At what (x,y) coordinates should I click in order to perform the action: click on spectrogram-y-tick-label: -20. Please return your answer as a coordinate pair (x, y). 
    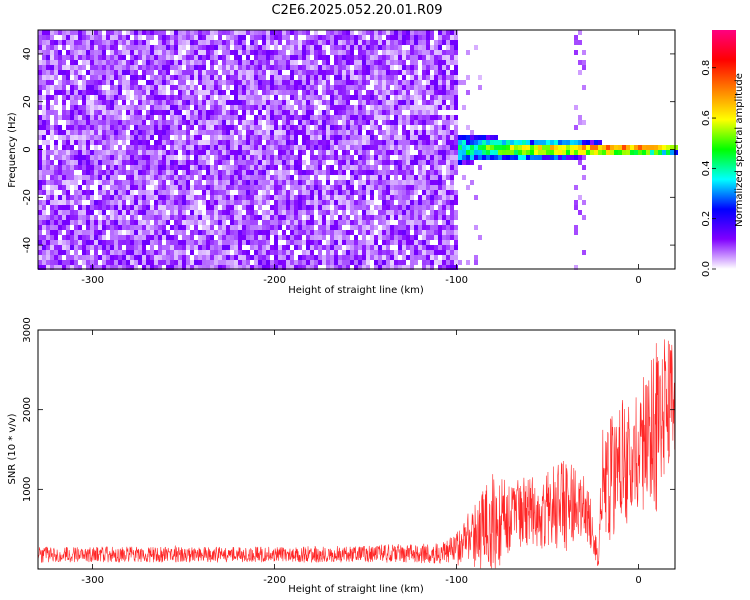
    Looking at the image, I should click on (27, 197).